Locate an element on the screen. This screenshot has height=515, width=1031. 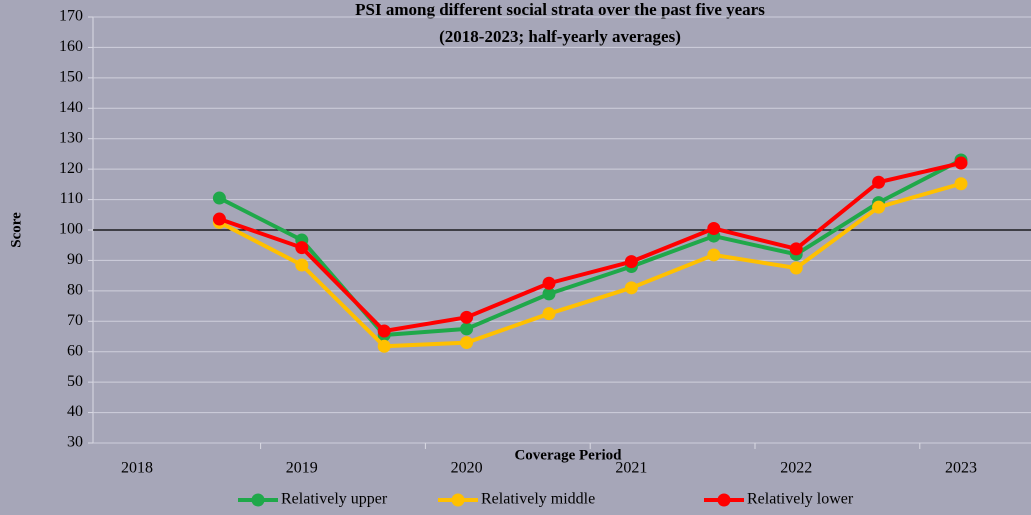
y-tick-label: 160 is located at coordinates (71, 46).